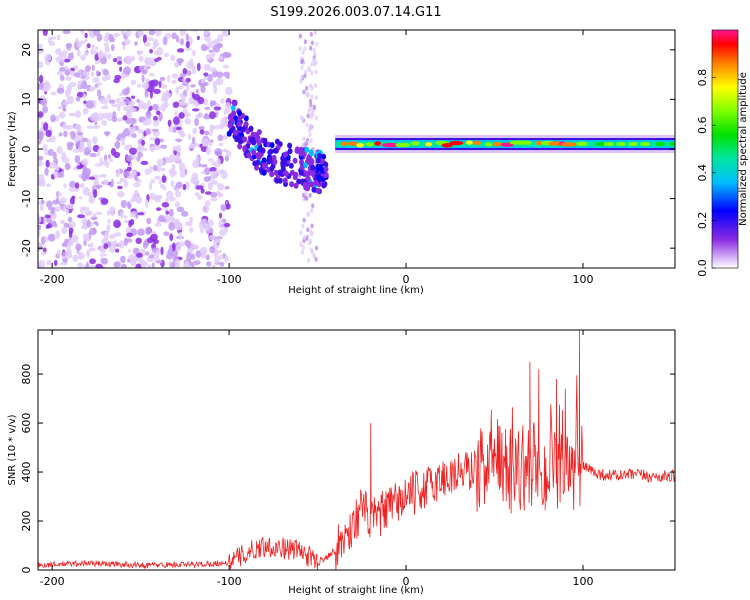  What do you see at coordinates (702, 173) in the screenshot?
I see `colorbar-tick-label: 0.4` at bounding box center [702, 173].